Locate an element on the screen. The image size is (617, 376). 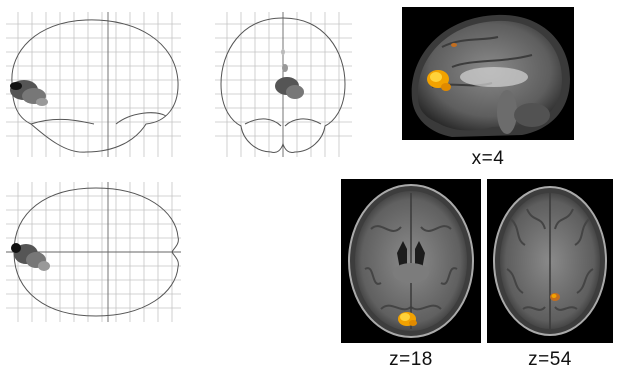
mri-slice-sagittal is located at coordinates (488, 73).